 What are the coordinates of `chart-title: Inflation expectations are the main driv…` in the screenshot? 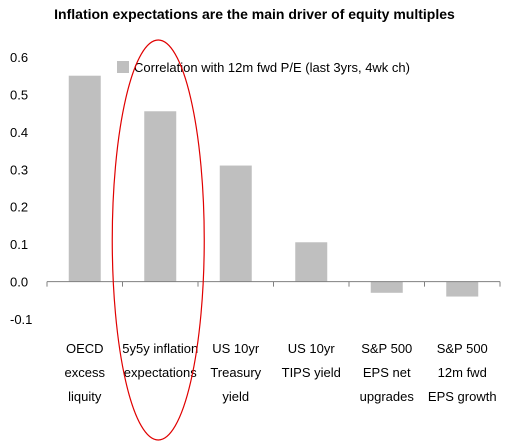 It's located at (254, 14).